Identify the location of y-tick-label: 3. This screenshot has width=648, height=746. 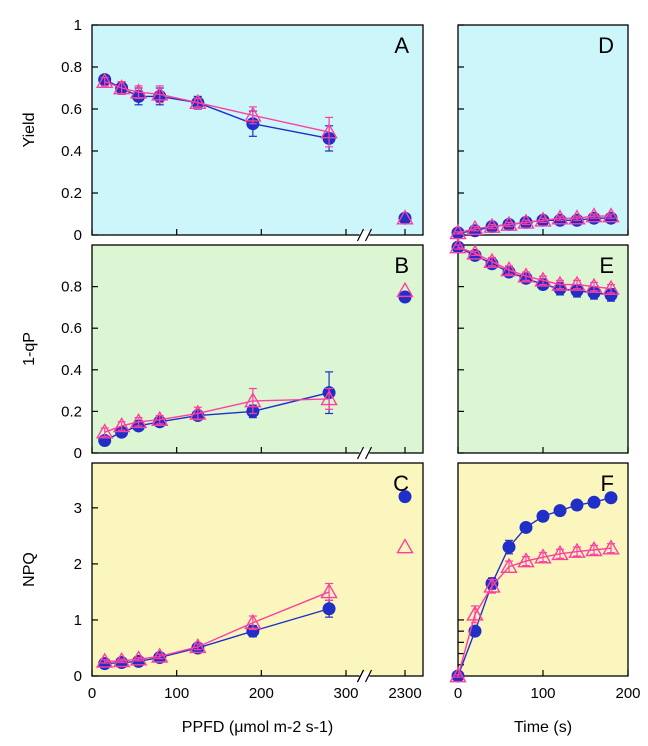
(78, 508).